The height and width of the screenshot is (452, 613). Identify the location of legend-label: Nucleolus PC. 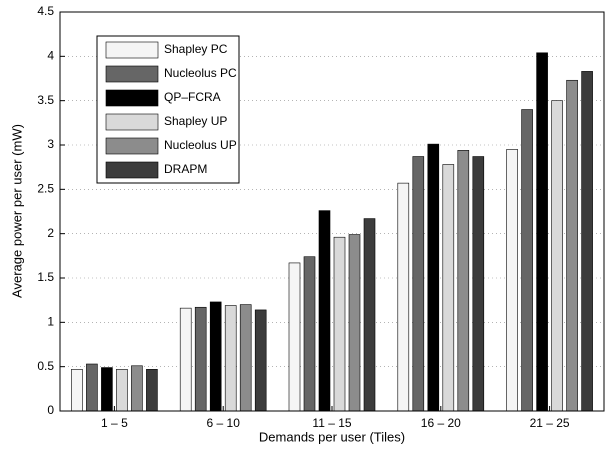
(200, 73).